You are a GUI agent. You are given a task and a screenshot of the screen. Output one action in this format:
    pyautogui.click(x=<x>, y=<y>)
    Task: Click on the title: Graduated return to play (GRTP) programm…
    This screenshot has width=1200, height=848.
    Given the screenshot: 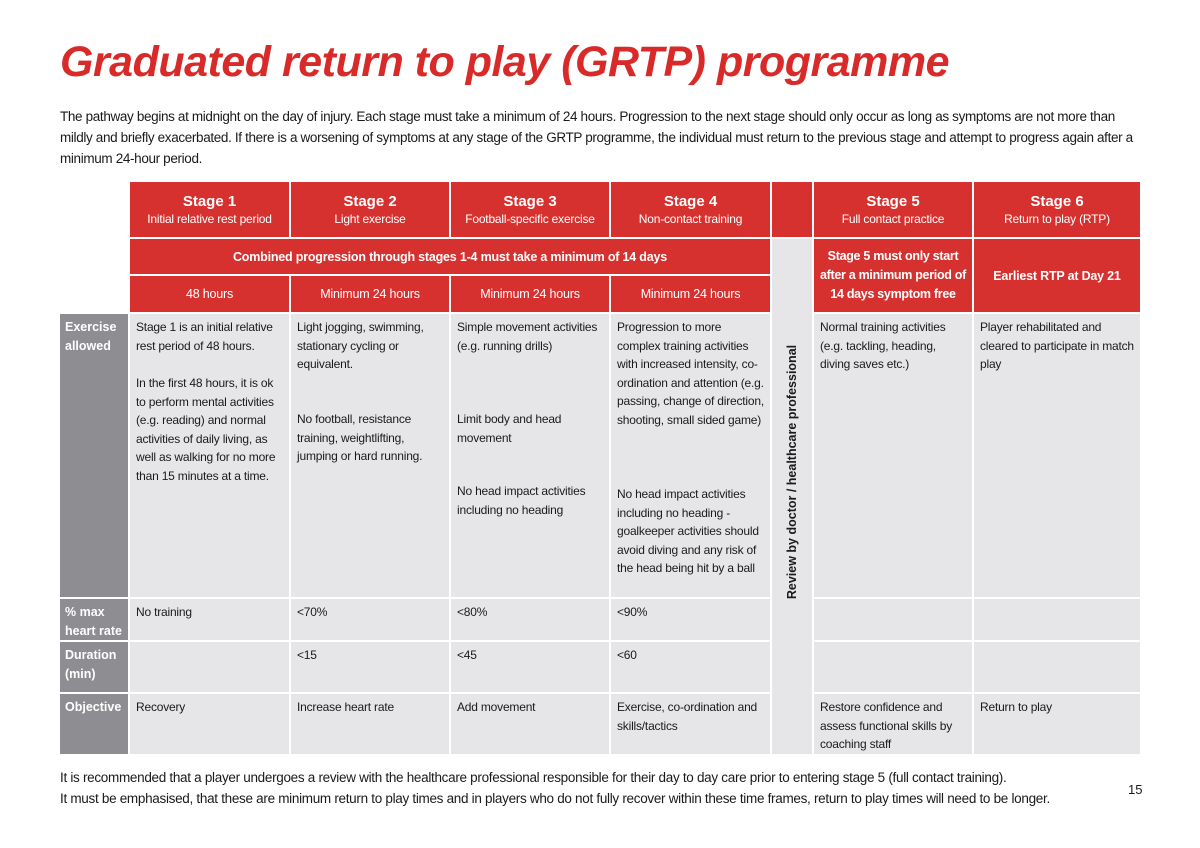 What is the action you would take?
    pyautogui.click(x=505, y=62)
    